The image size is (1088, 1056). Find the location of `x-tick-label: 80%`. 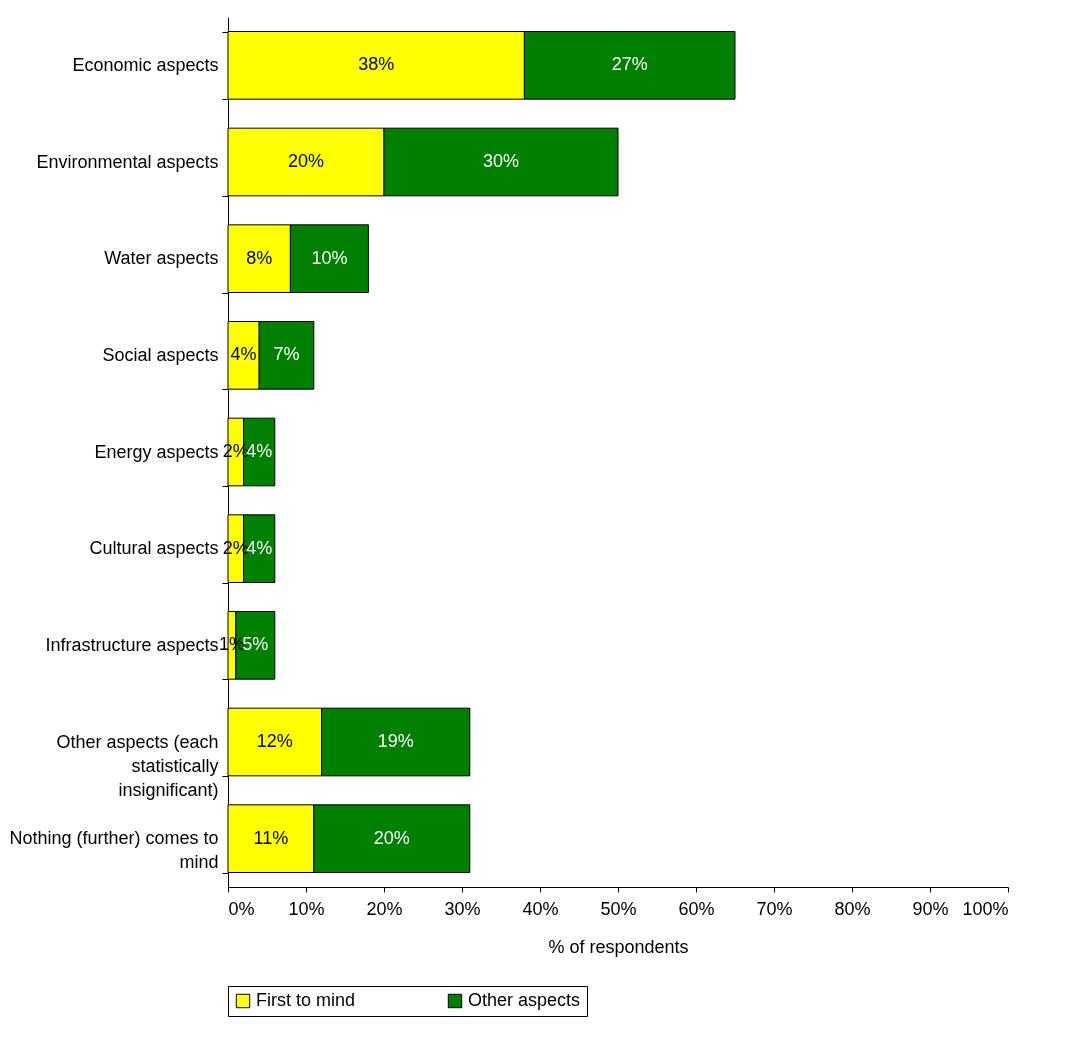

x-tick-label: 80% is located at coordinates (852, 908).